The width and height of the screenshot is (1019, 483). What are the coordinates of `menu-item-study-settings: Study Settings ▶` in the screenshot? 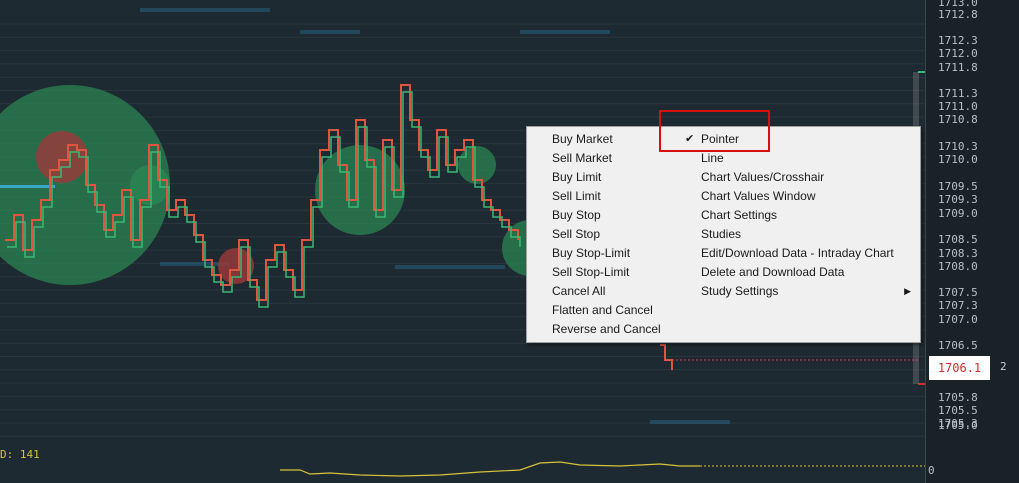 It's located at (797, 291).